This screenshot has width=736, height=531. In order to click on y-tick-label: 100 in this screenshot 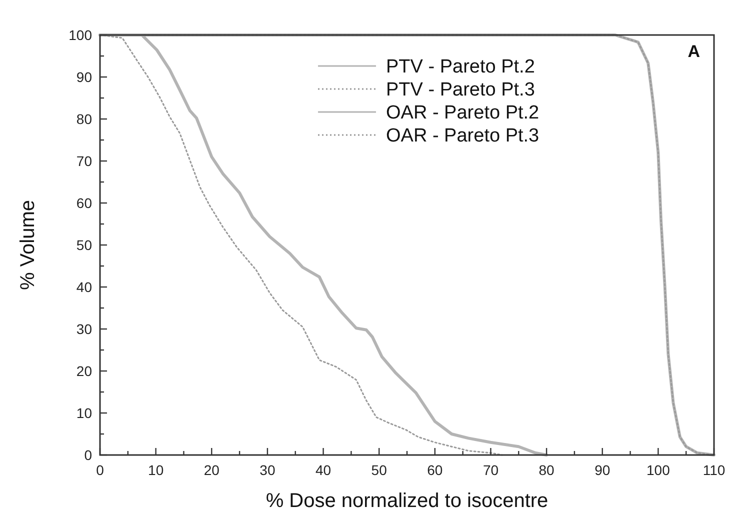, I will do `click(80, 34)`.